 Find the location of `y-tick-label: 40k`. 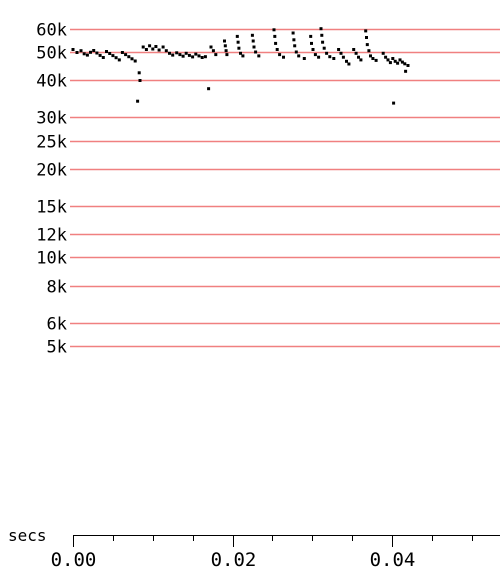

y-tick-label: 40k is located at coordinates (51, 82).